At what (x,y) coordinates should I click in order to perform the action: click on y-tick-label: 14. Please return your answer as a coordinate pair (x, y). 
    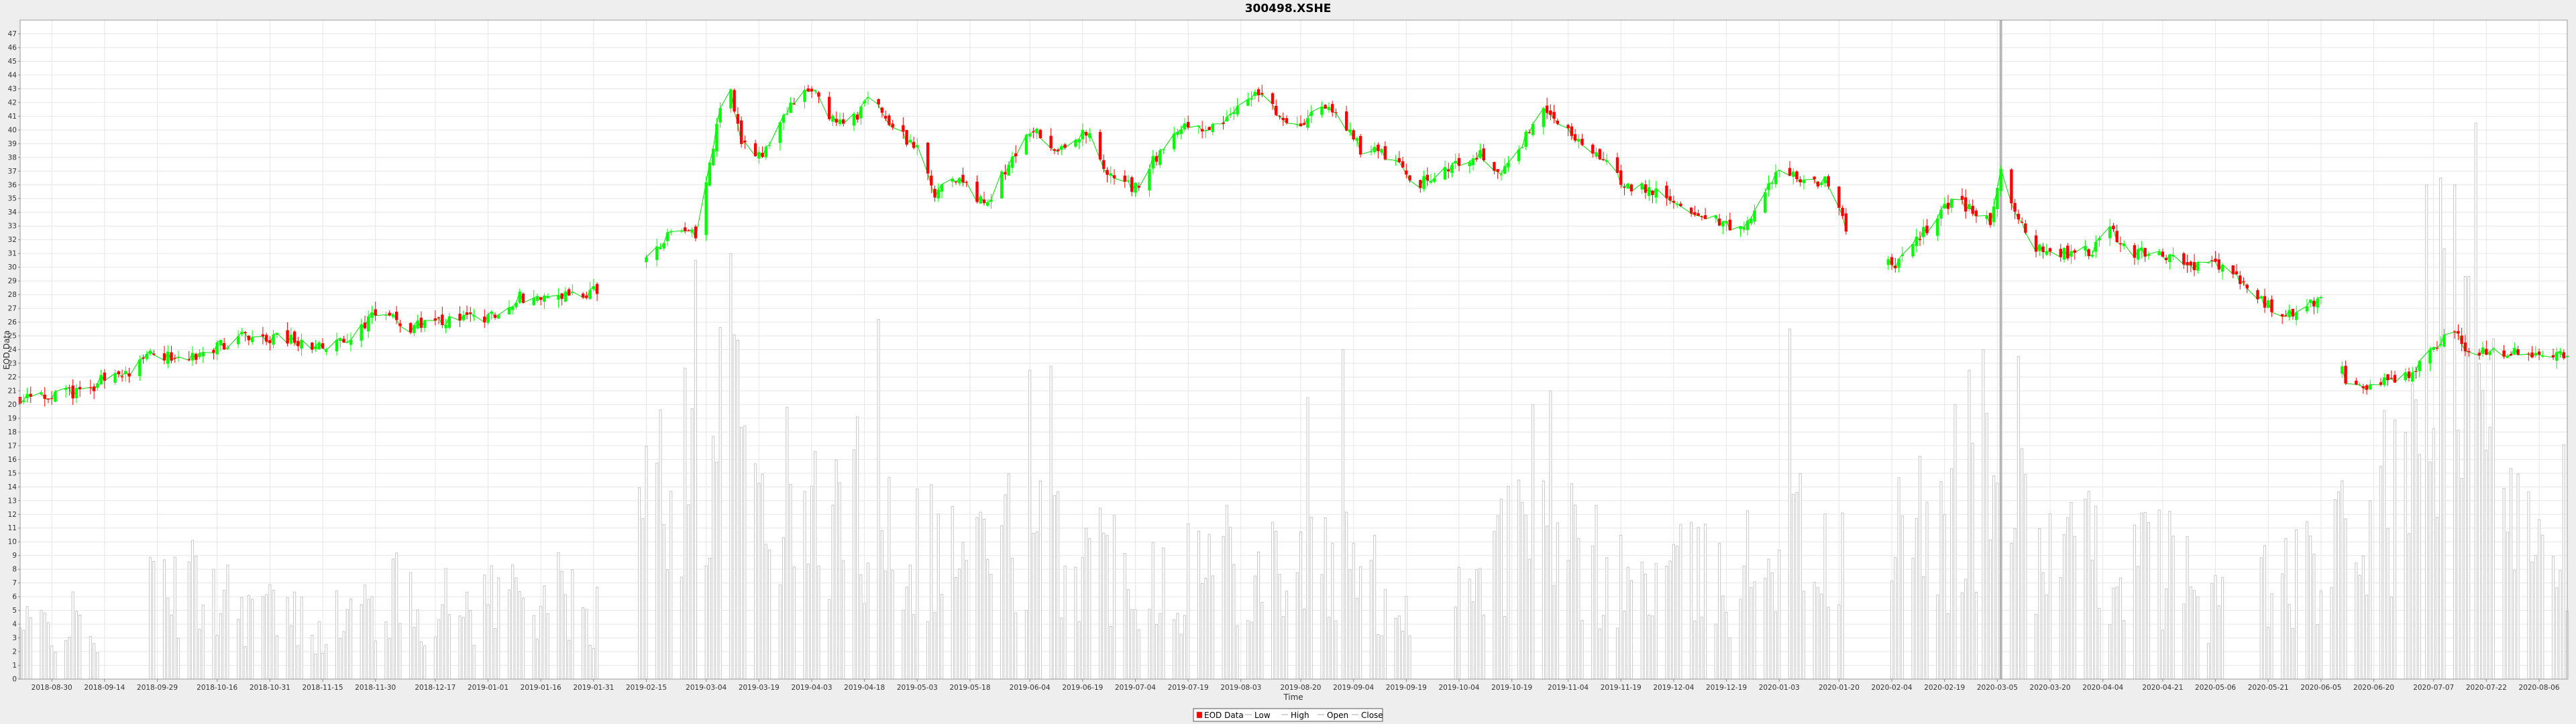
    Looking at the image, I should click on (12, 487).